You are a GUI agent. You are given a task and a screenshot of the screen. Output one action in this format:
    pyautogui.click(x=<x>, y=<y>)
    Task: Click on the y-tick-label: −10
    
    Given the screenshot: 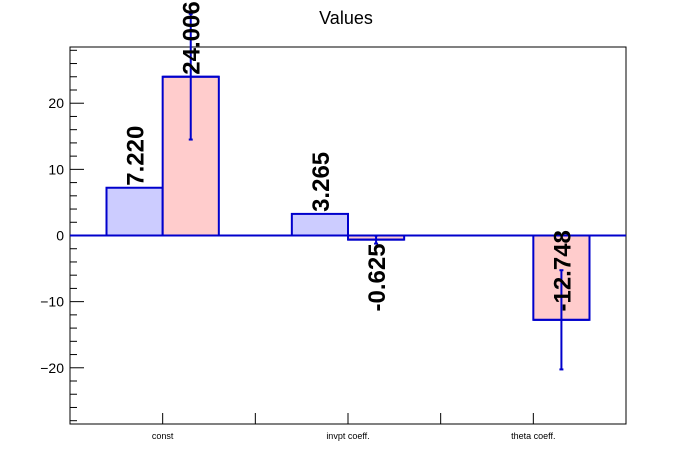 What is the action you would take?
    pyautogui.click(x=52, y=302)
    